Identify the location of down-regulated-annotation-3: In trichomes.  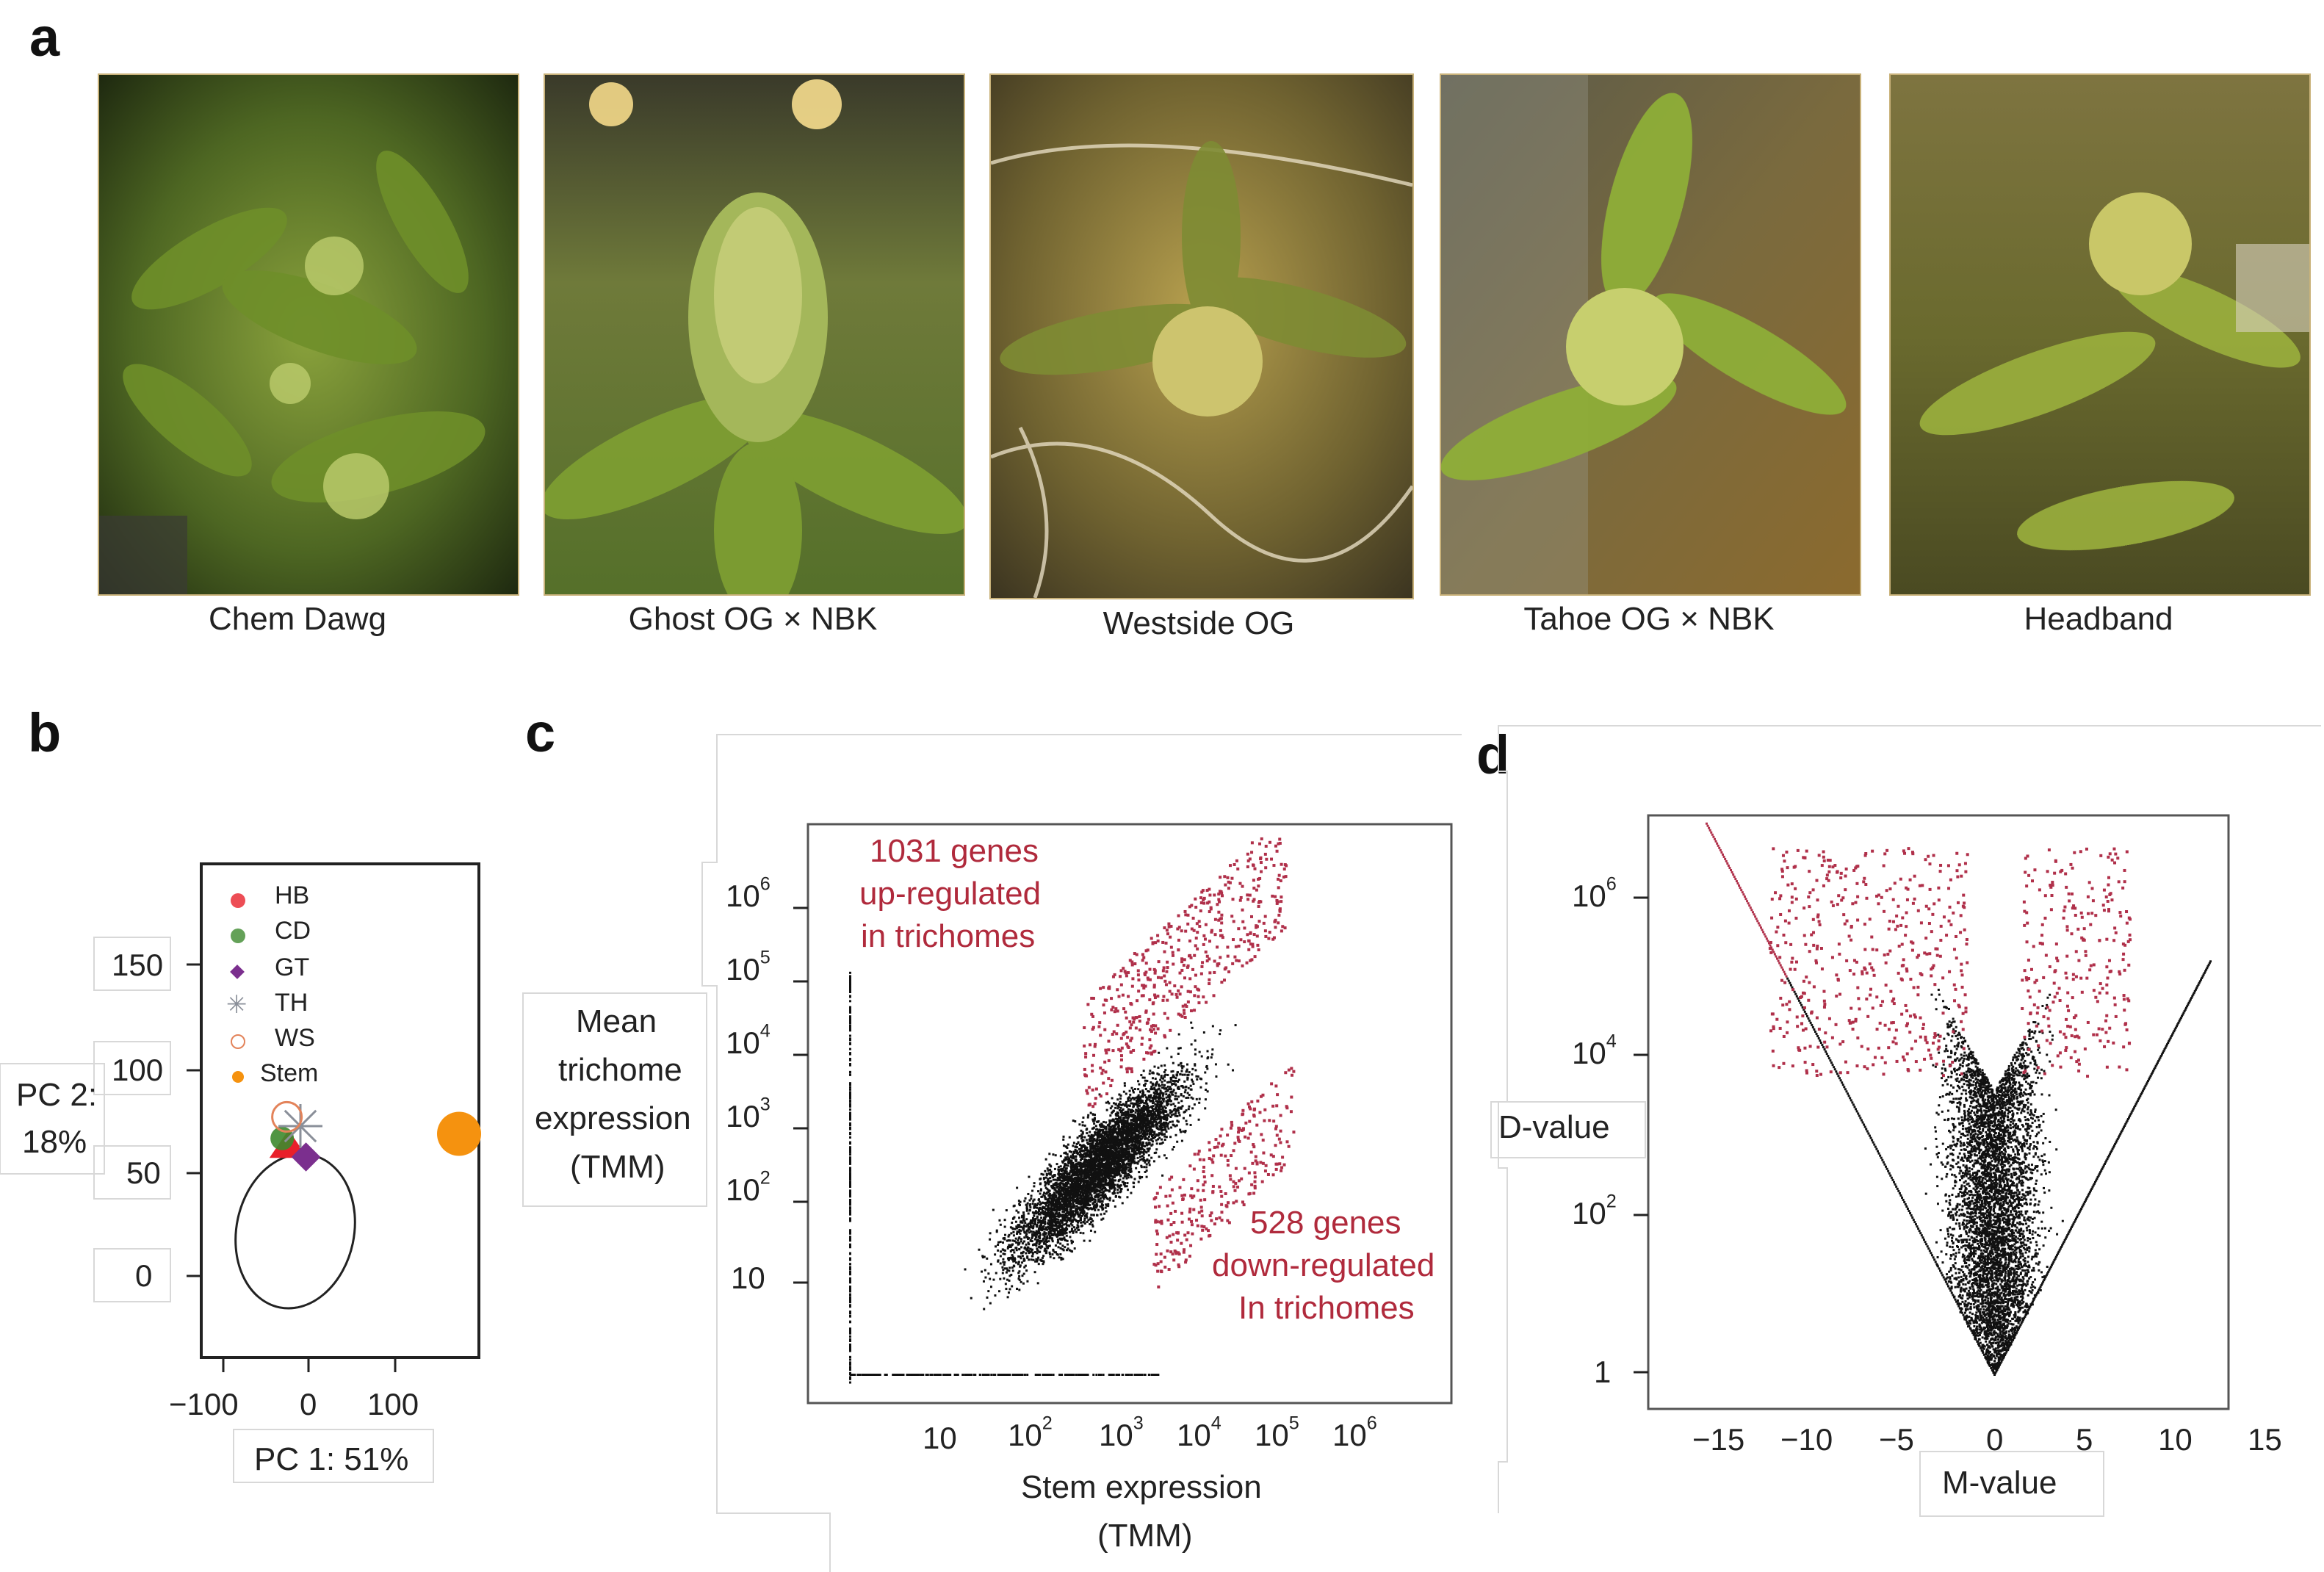
(1326, 1308).